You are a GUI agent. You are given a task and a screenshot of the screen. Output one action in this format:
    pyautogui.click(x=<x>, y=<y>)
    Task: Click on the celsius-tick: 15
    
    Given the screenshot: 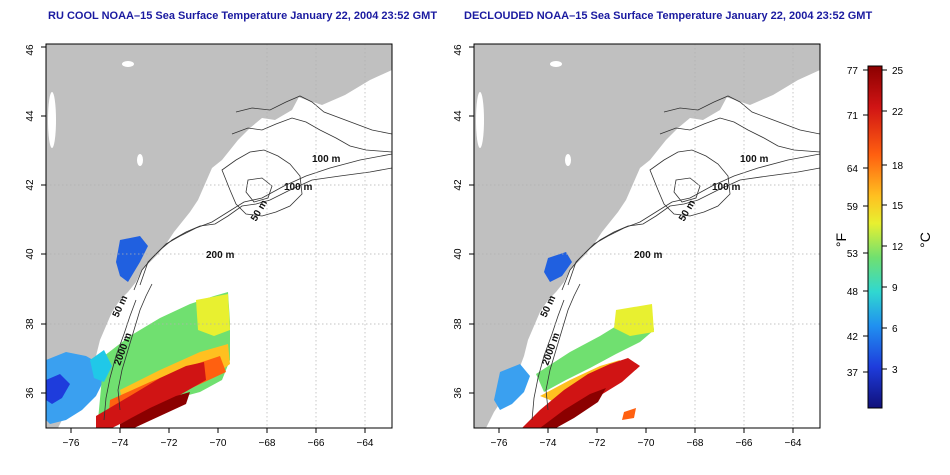 What is the action you would take?
    pyautogui.click(x=898, y=206)
    